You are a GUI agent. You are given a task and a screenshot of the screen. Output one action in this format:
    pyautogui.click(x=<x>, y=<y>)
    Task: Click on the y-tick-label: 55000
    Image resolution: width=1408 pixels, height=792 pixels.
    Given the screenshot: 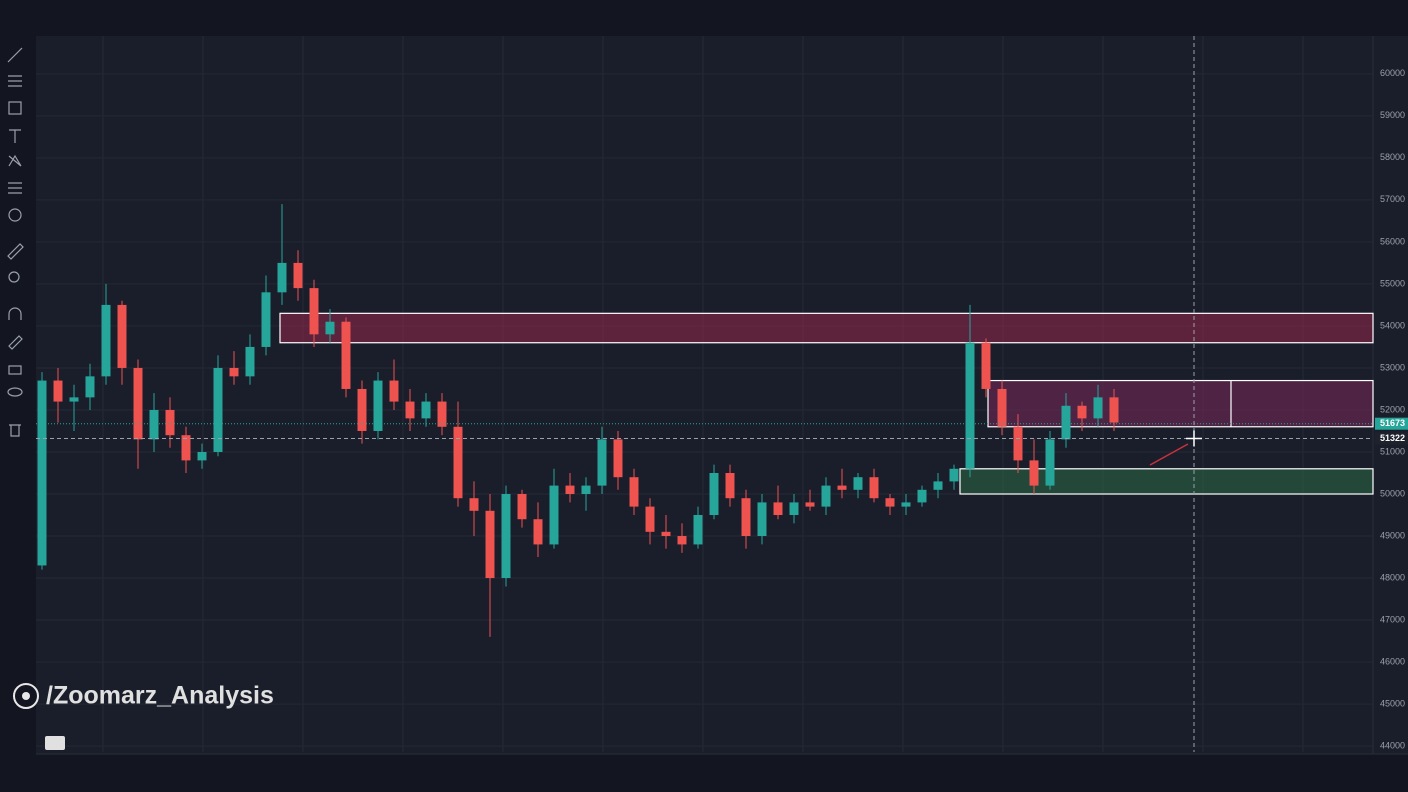 What is the action you would take?
    pyautogui.click(x=1392, y=283)
    